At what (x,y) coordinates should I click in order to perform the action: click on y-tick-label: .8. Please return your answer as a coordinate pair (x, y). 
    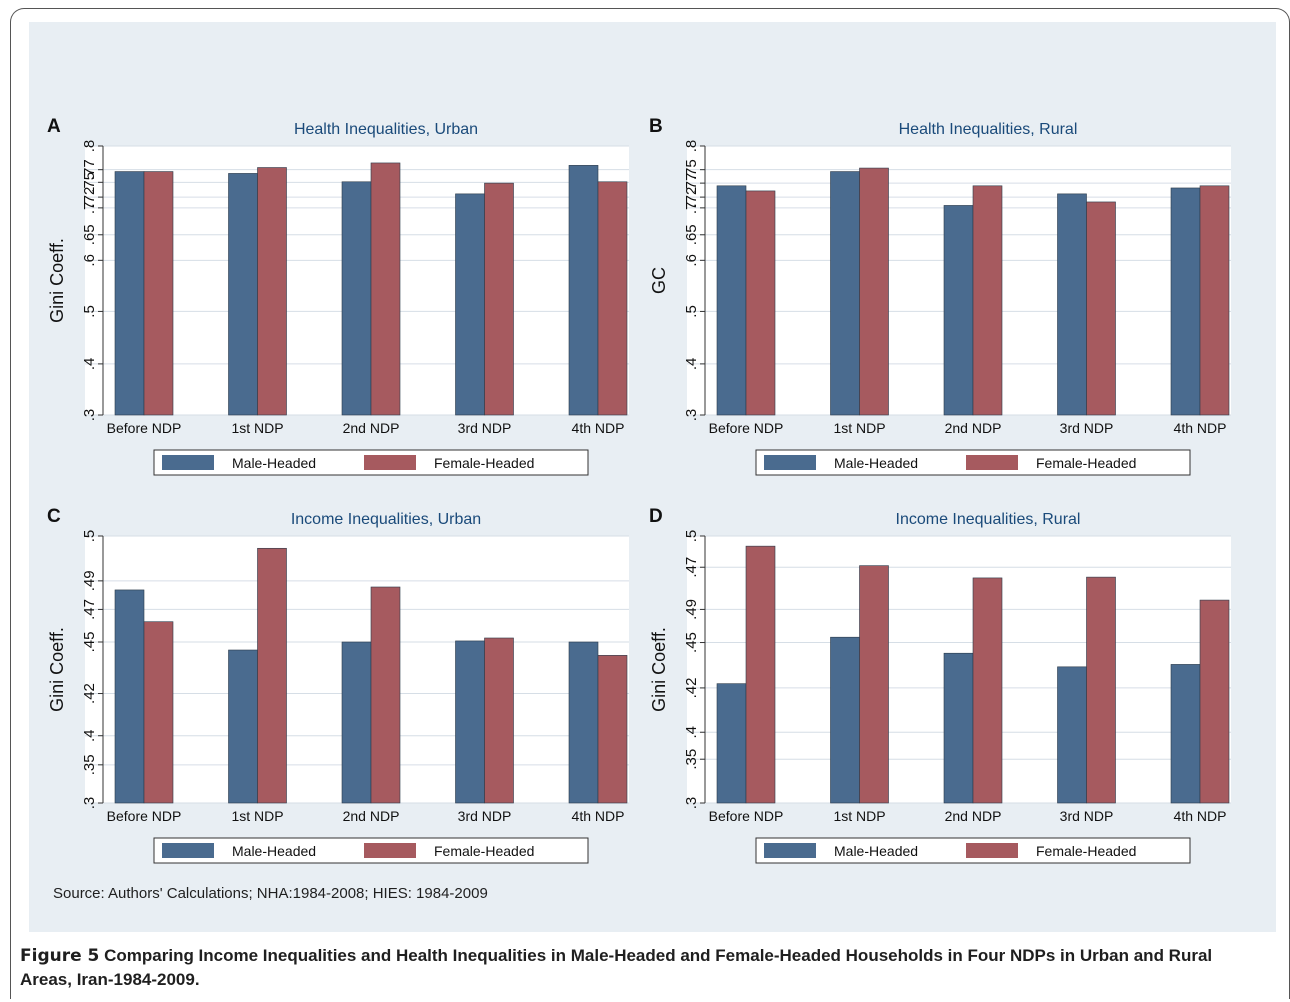
    Looking at the image, I should click on (89, 146).